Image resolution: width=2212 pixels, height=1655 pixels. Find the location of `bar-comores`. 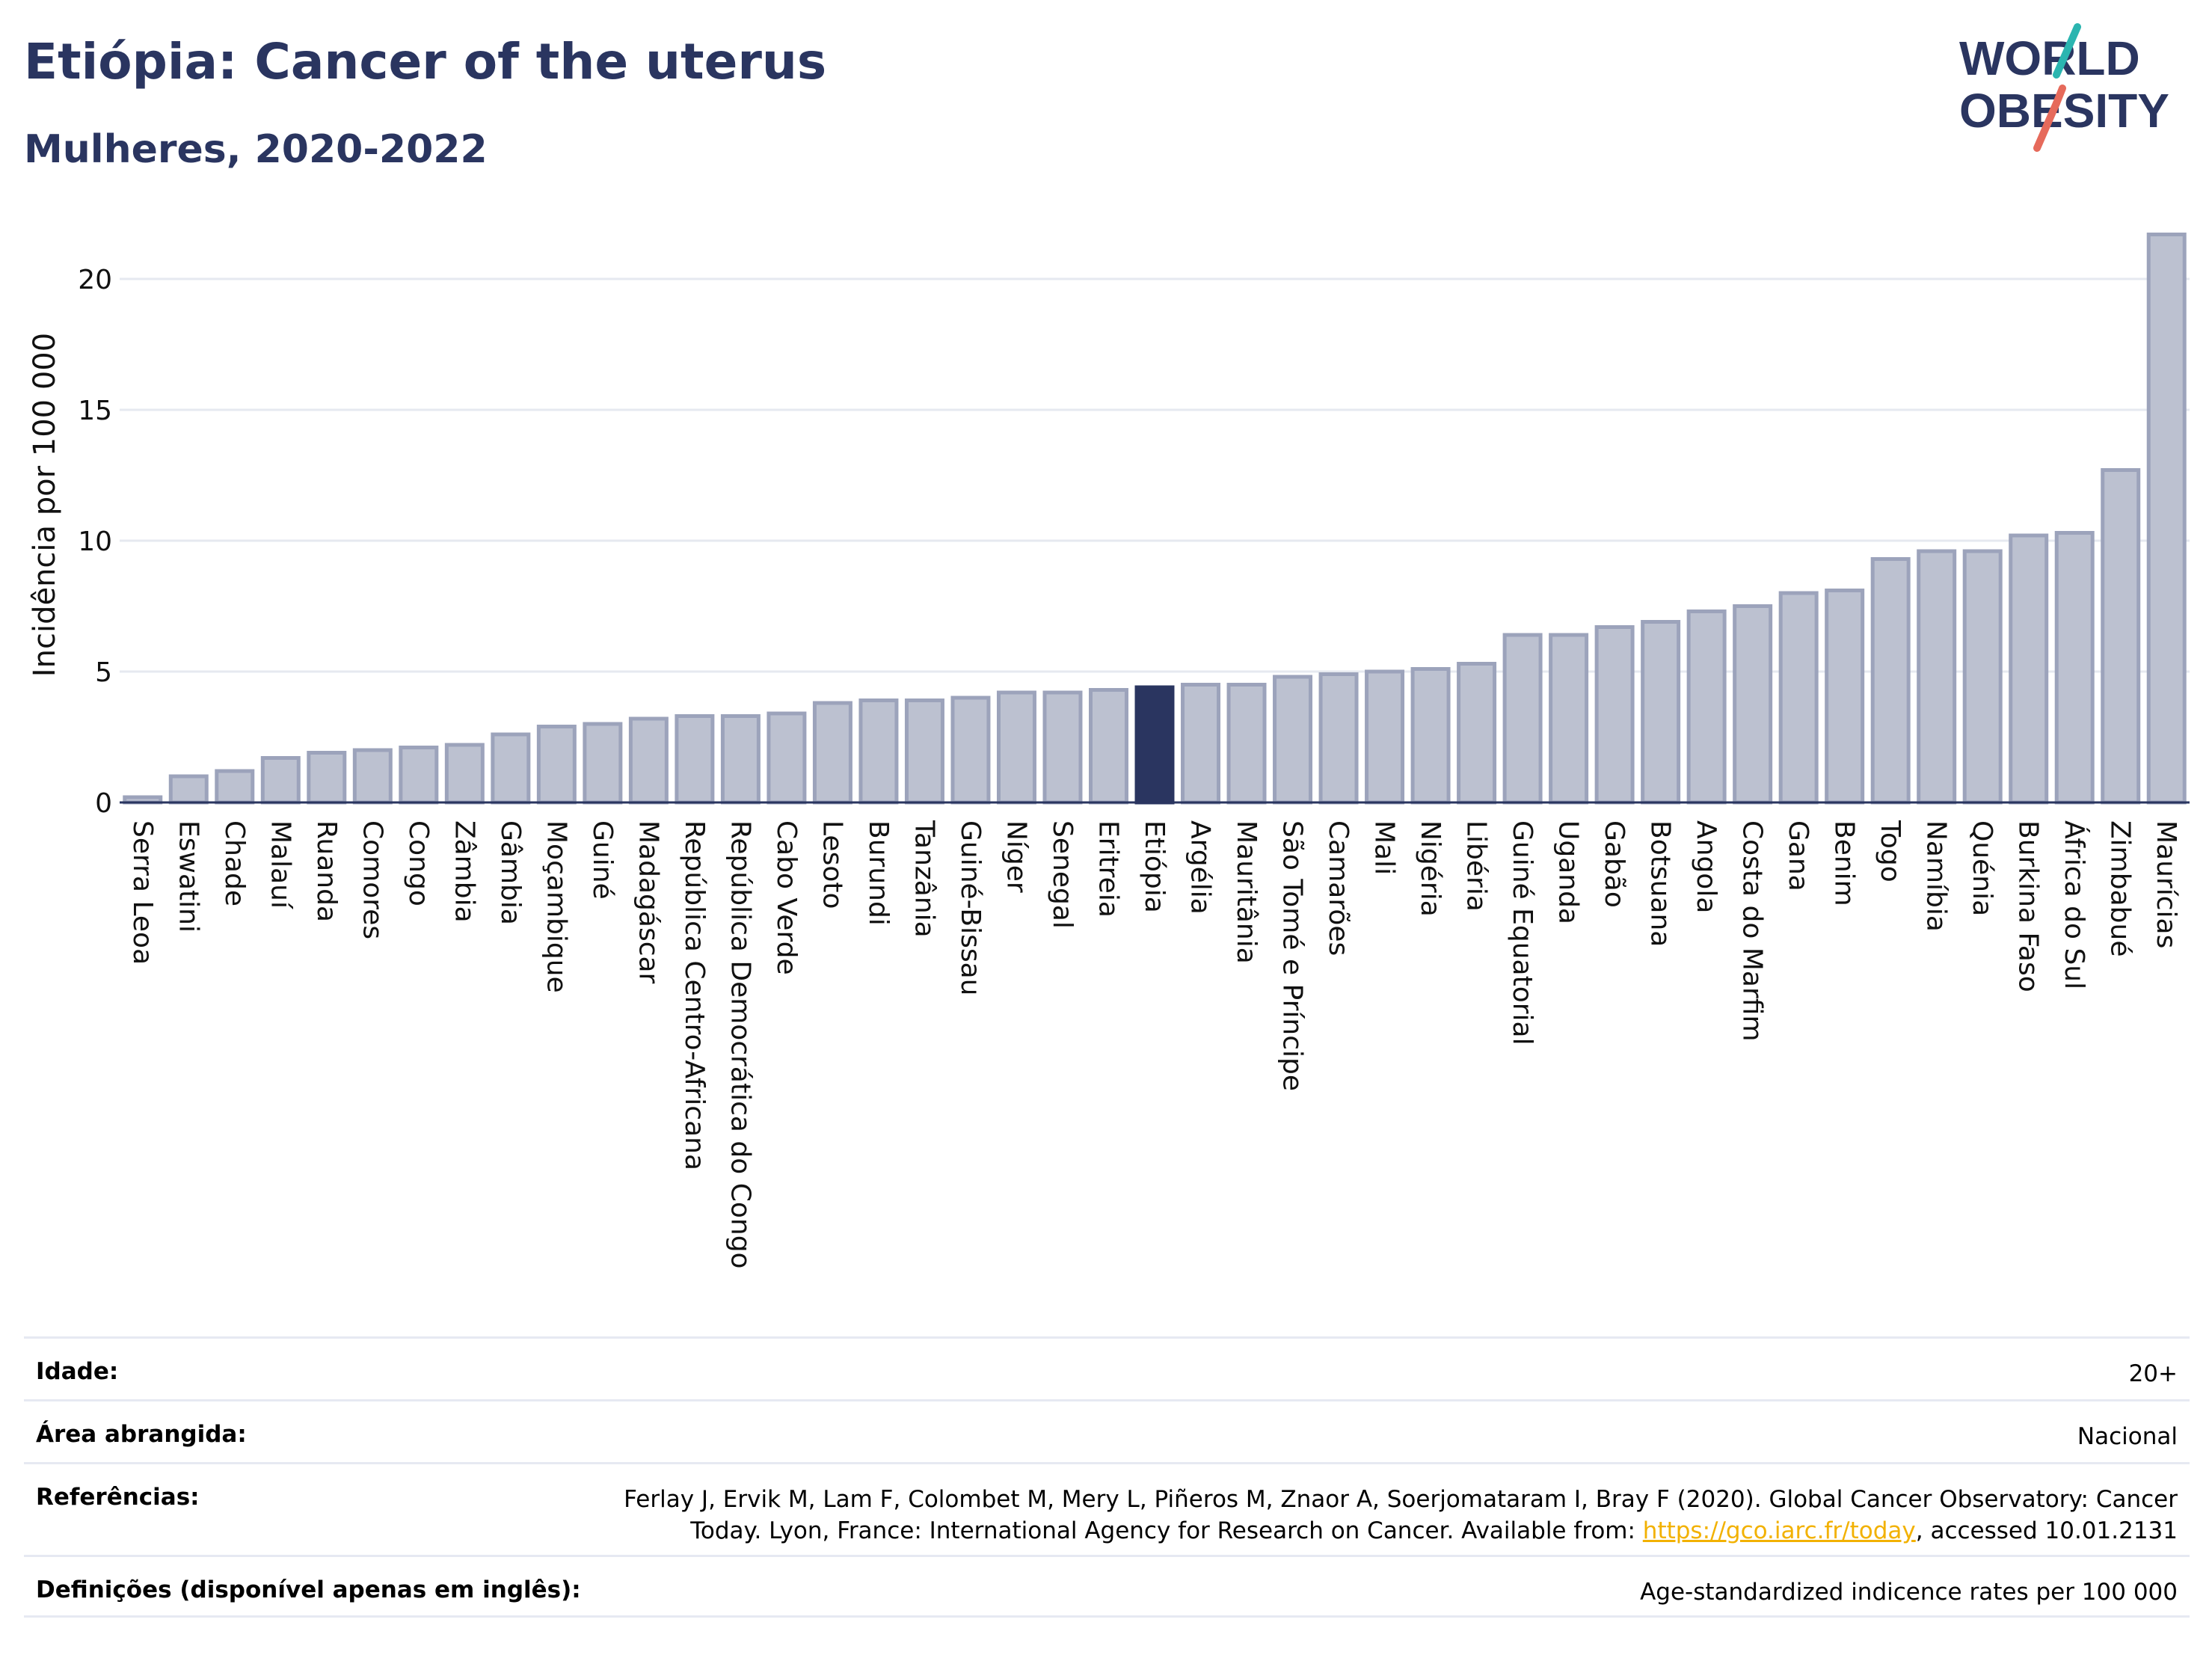

bar-comores is located at coordinates (372, 776).